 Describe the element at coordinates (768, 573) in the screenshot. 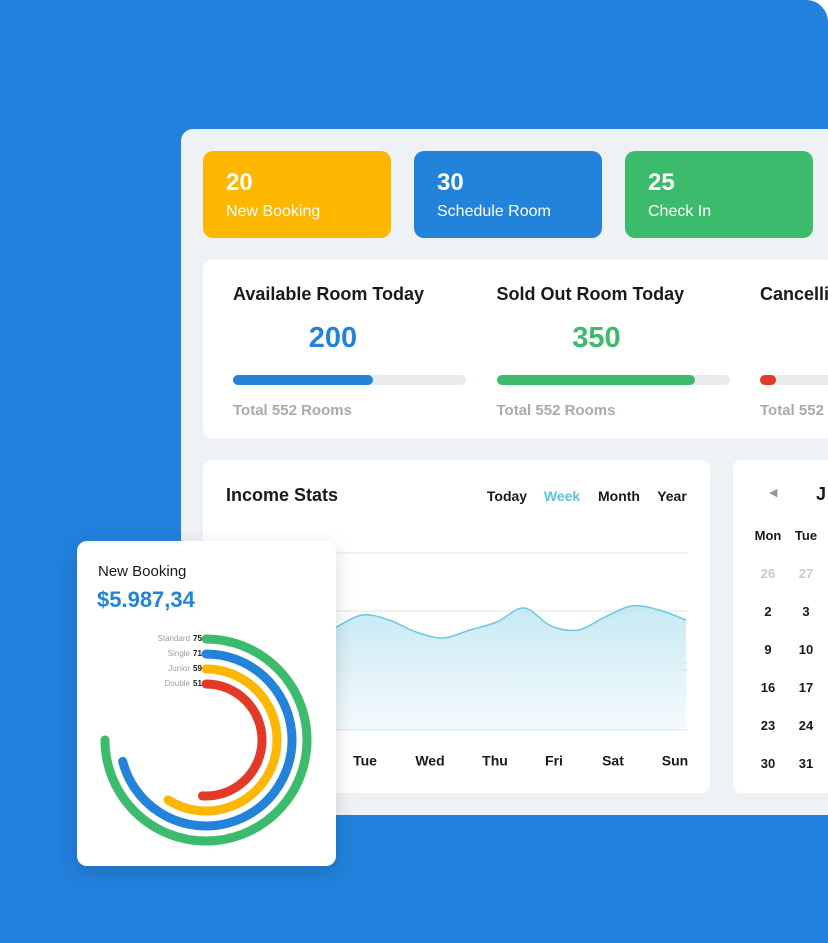

I see `calendar-day: 26` at that location.